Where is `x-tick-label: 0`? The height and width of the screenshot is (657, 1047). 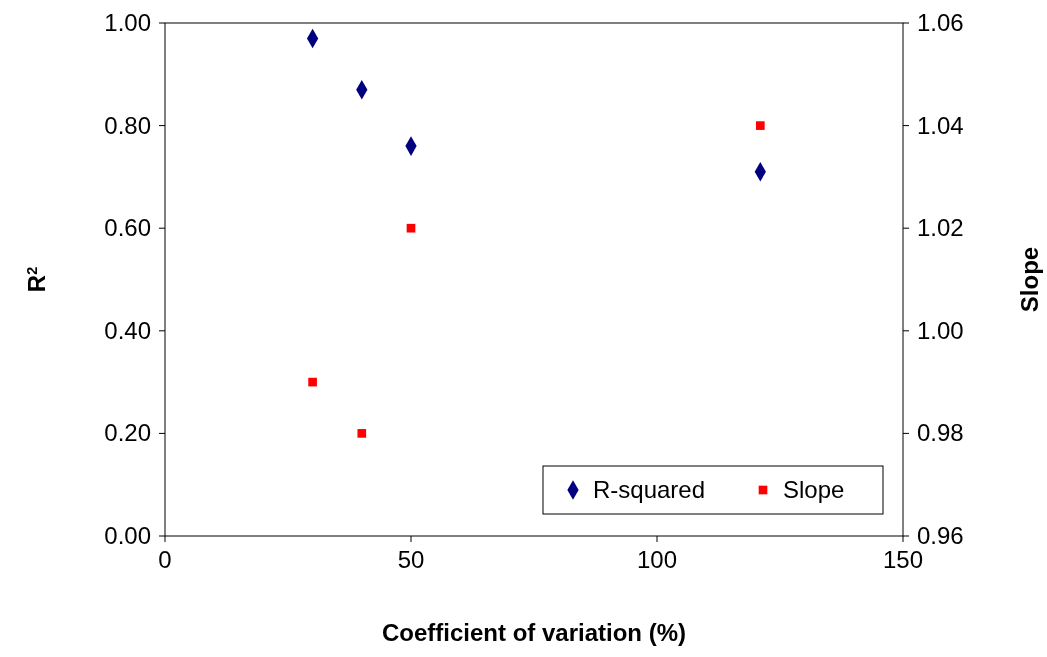
x-tick-label: 0 is located at coordinates (165, 559).